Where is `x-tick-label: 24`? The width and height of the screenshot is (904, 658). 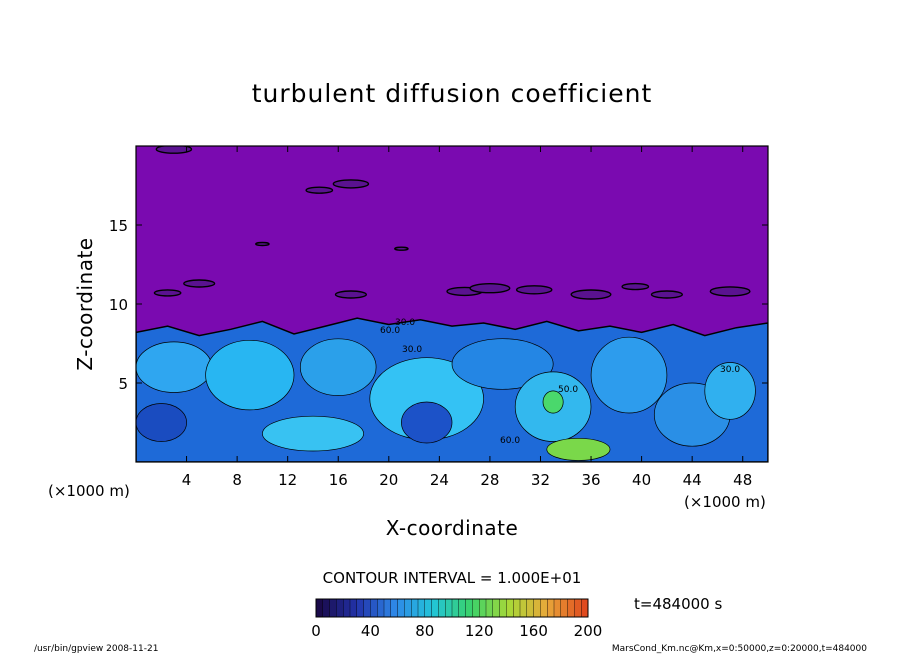 x-tick-label: 24 is located at coordinates (439, 480).